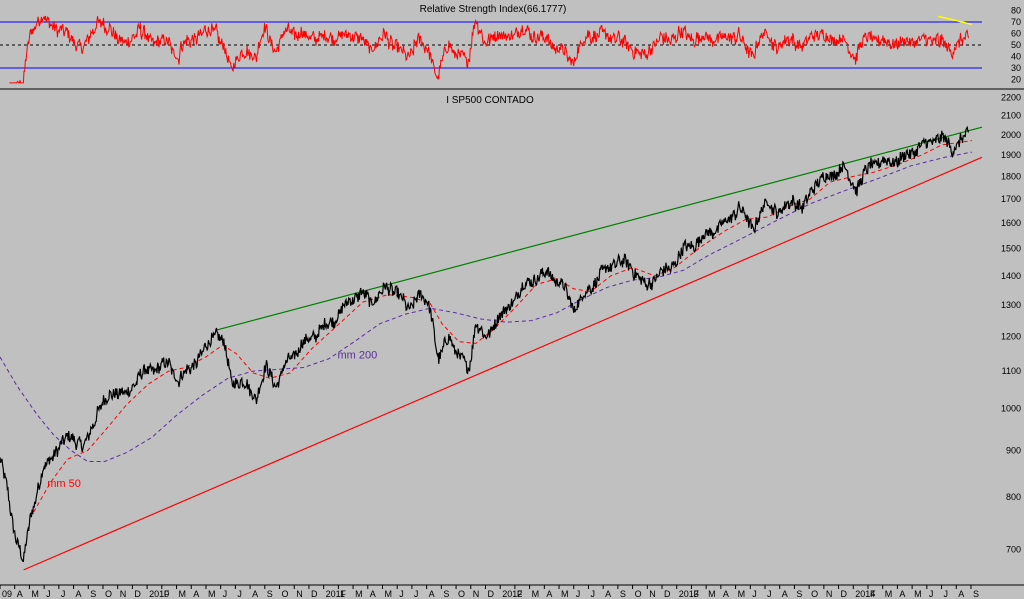 This screenshot has width=1024, height=599. What do you see at coordinates (493, 9) in the screenshot?
I see `rsi-title: Relative Strength Index(66.1777)` at bounding box center [493, 9].